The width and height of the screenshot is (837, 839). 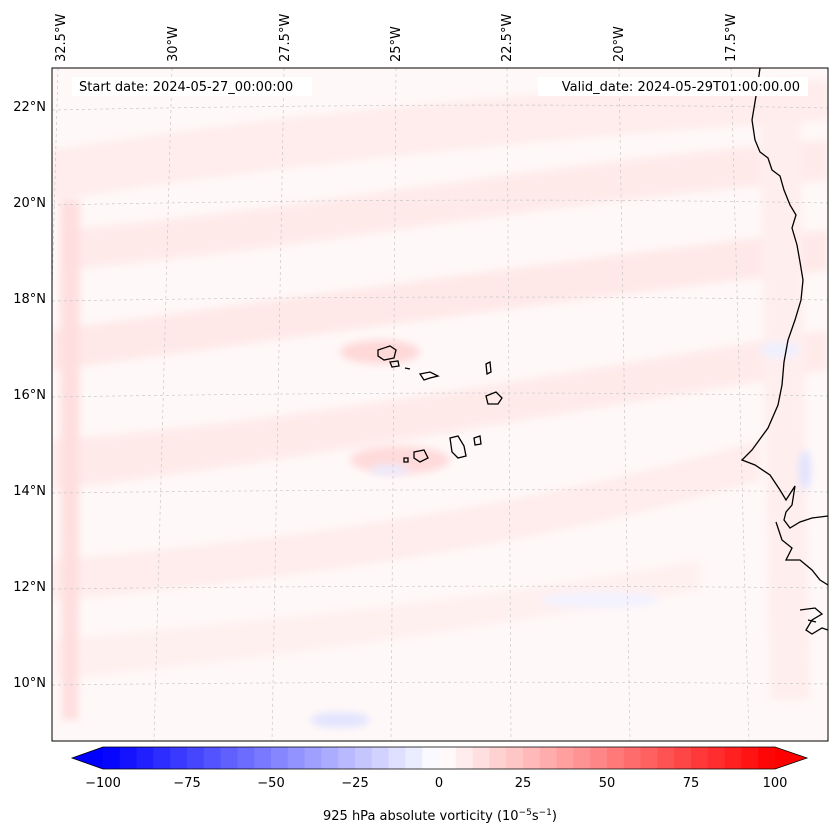 What do you see at coordinates (494, 398) in the screenshot?
I see `boa-vista` at bounding box center [494, 398].